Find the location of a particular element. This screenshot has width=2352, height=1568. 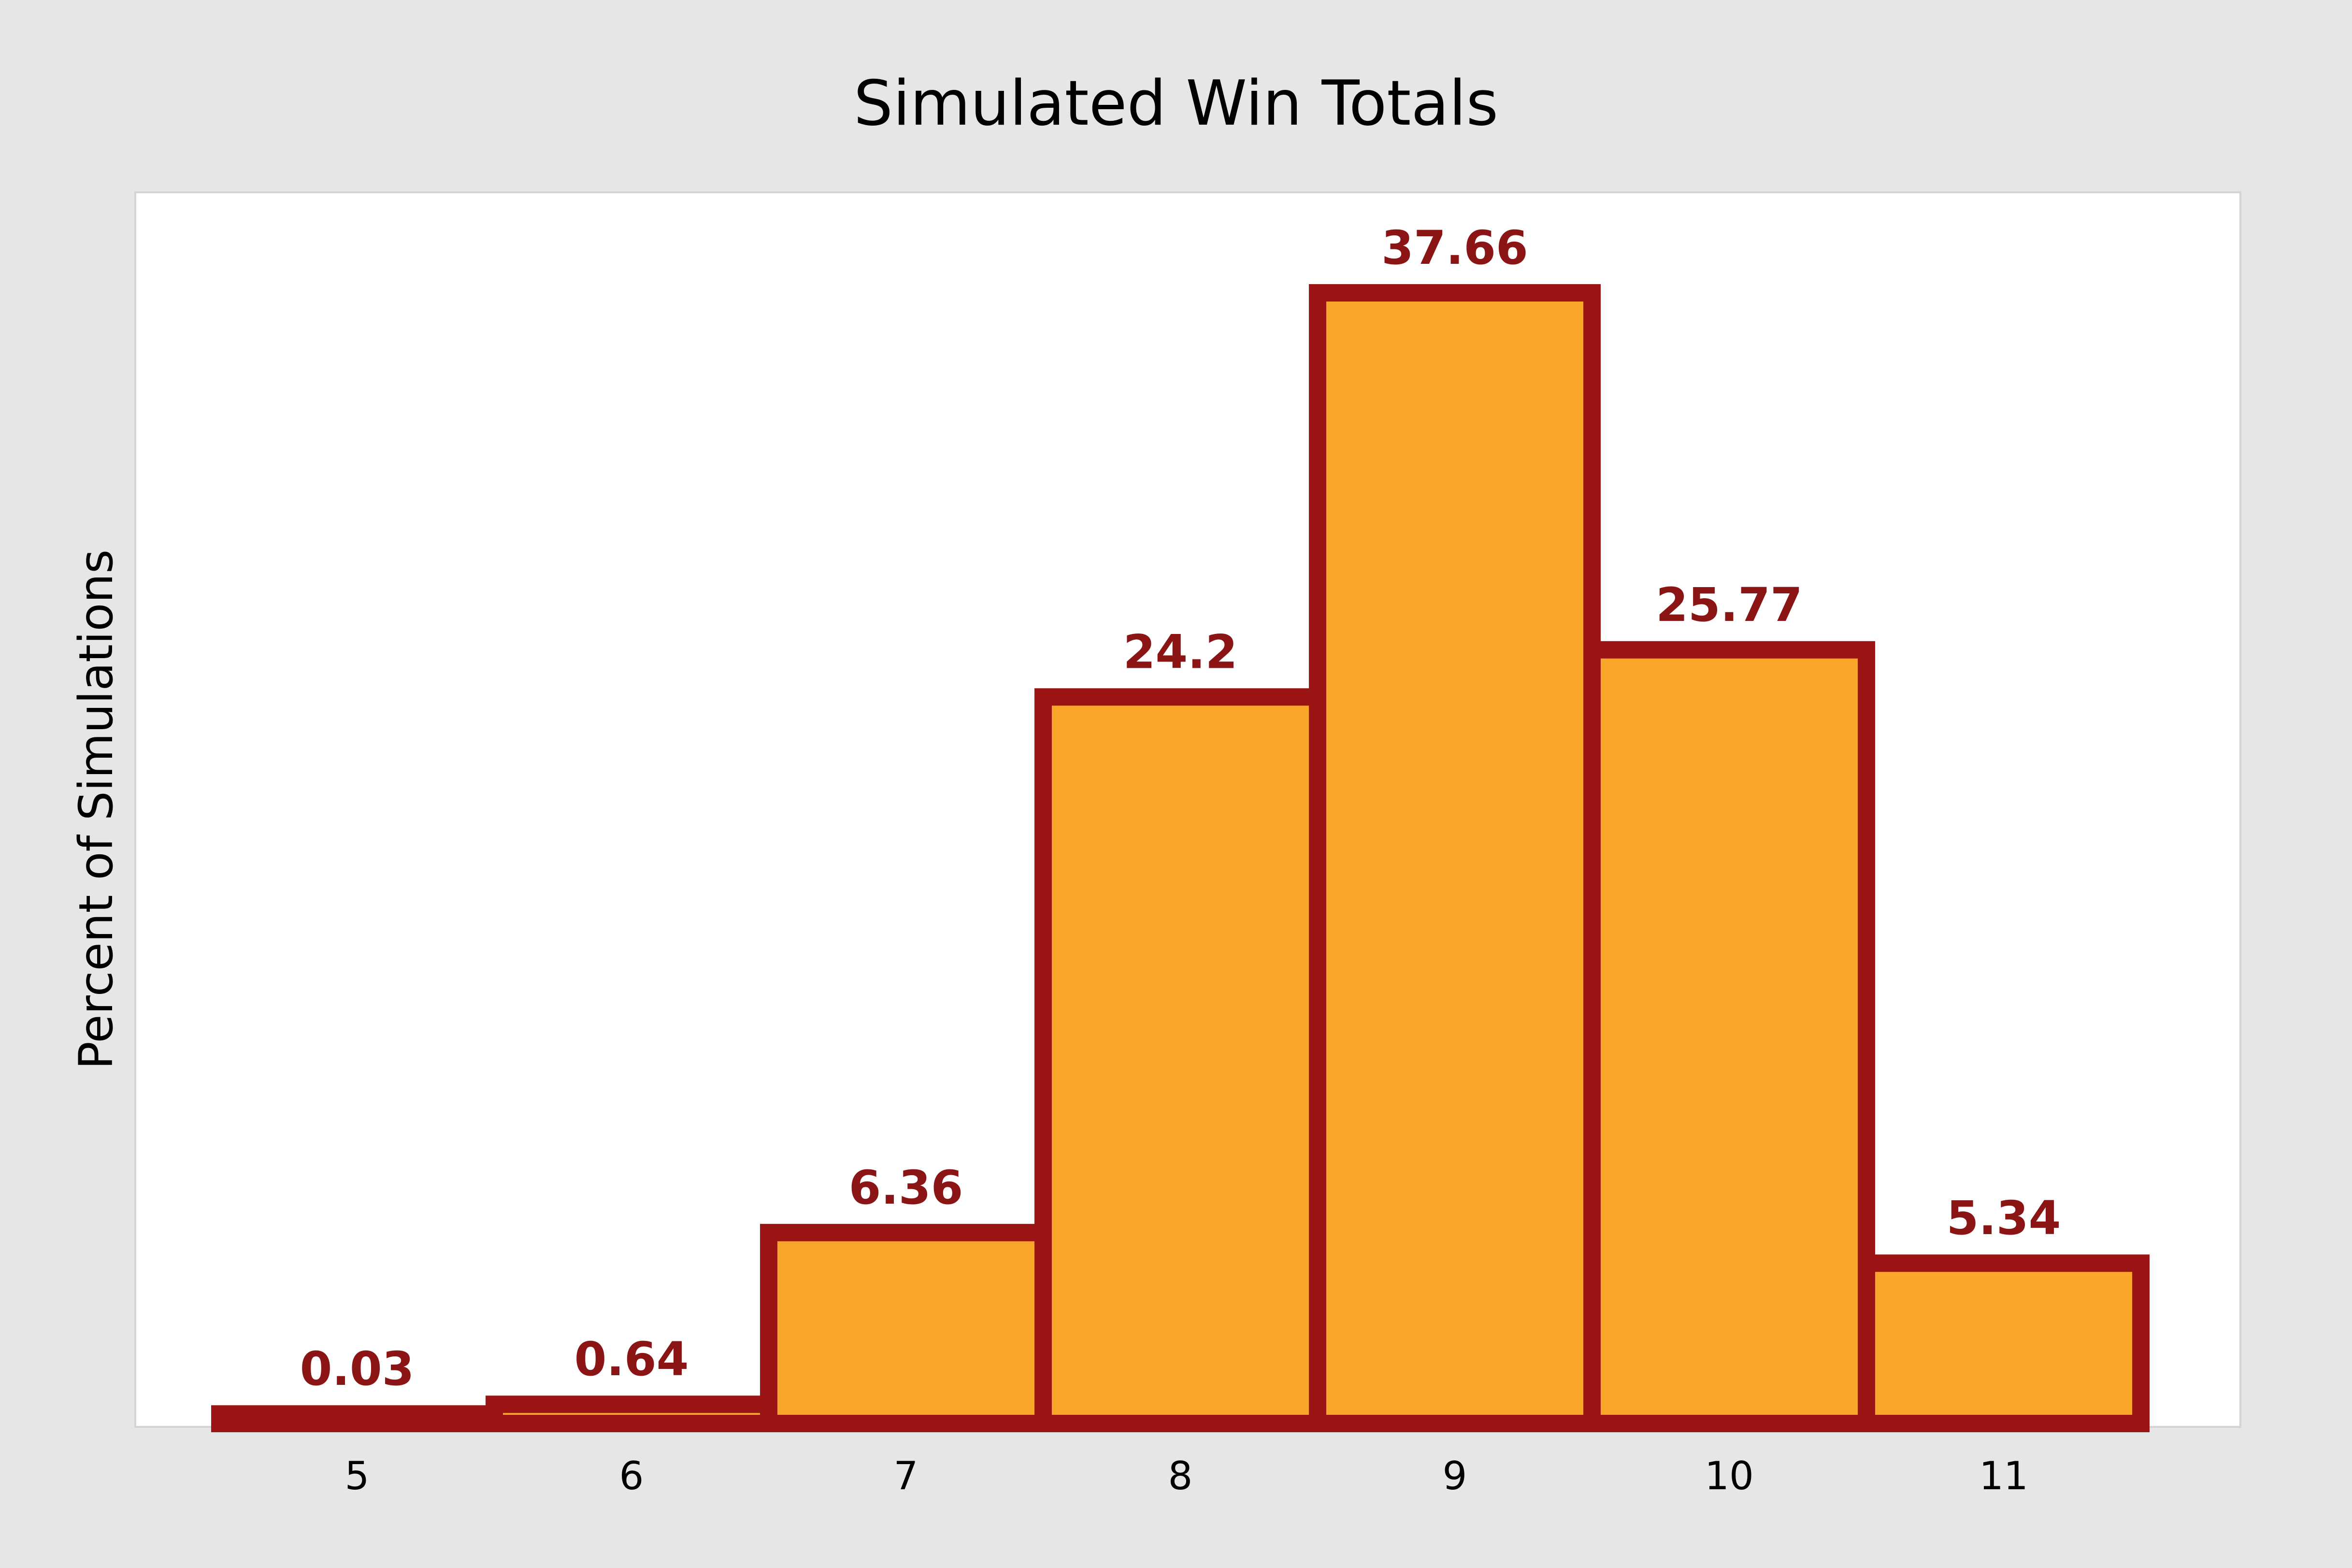

x-tick-label-11: 11 is located at coordinates (2004, 1475).